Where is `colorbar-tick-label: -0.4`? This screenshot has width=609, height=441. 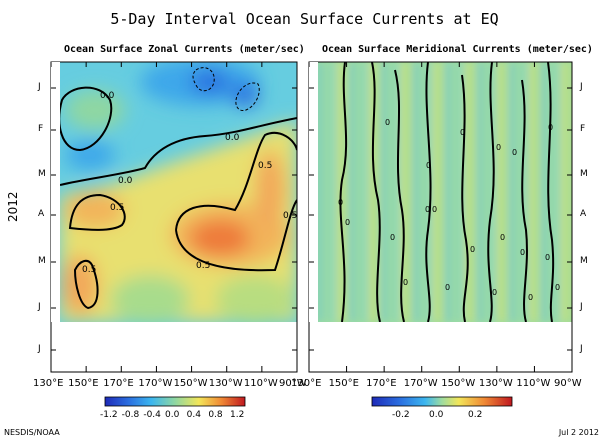 colorbar-tick-label: -0.4 is located at coordinates (152, 415).